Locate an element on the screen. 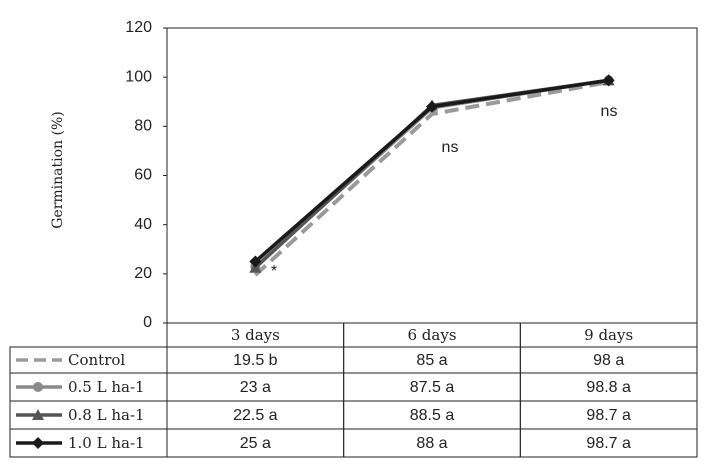  table-value: 98 a is located at coordinates (608, 360).